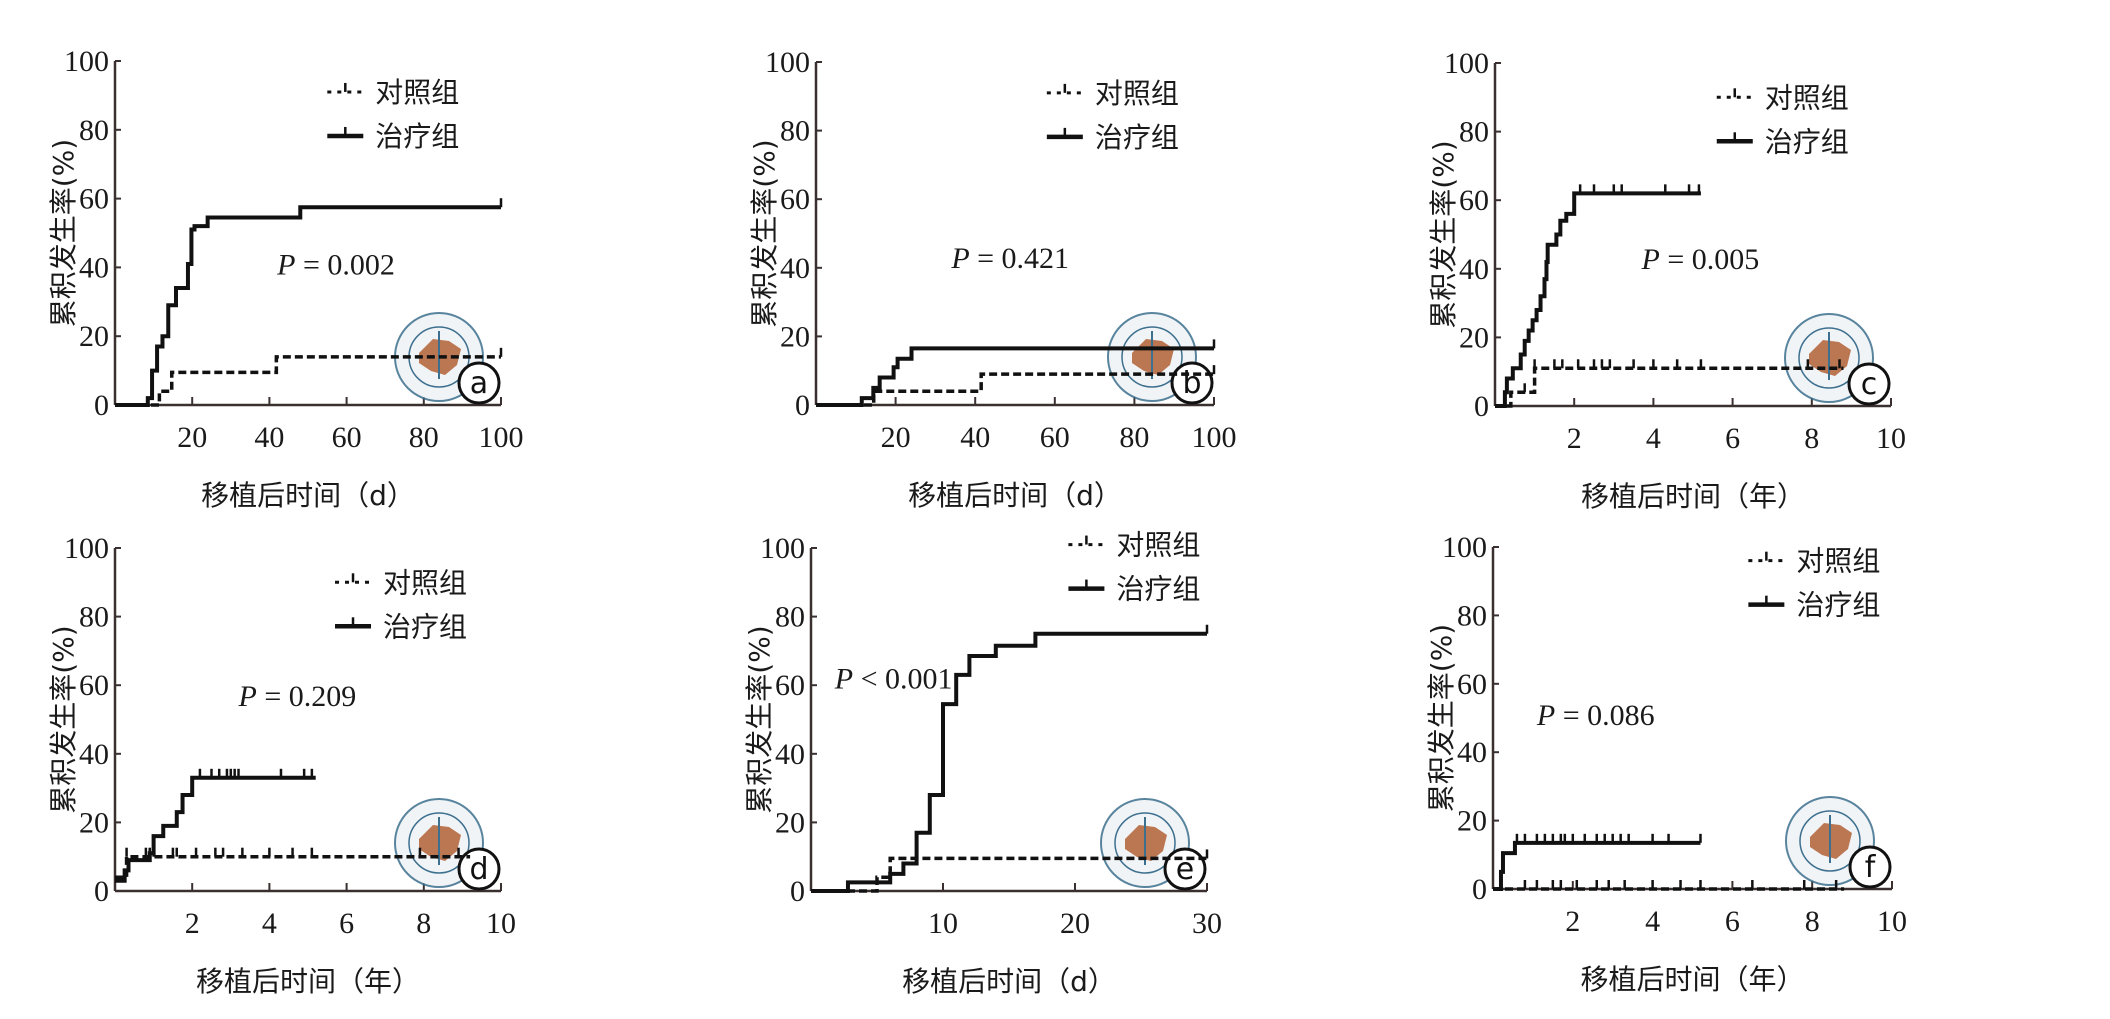  Describe the element at coordinates (1604, 715) in the screenshot. I see `p-value-text: = 0.086` at that location.